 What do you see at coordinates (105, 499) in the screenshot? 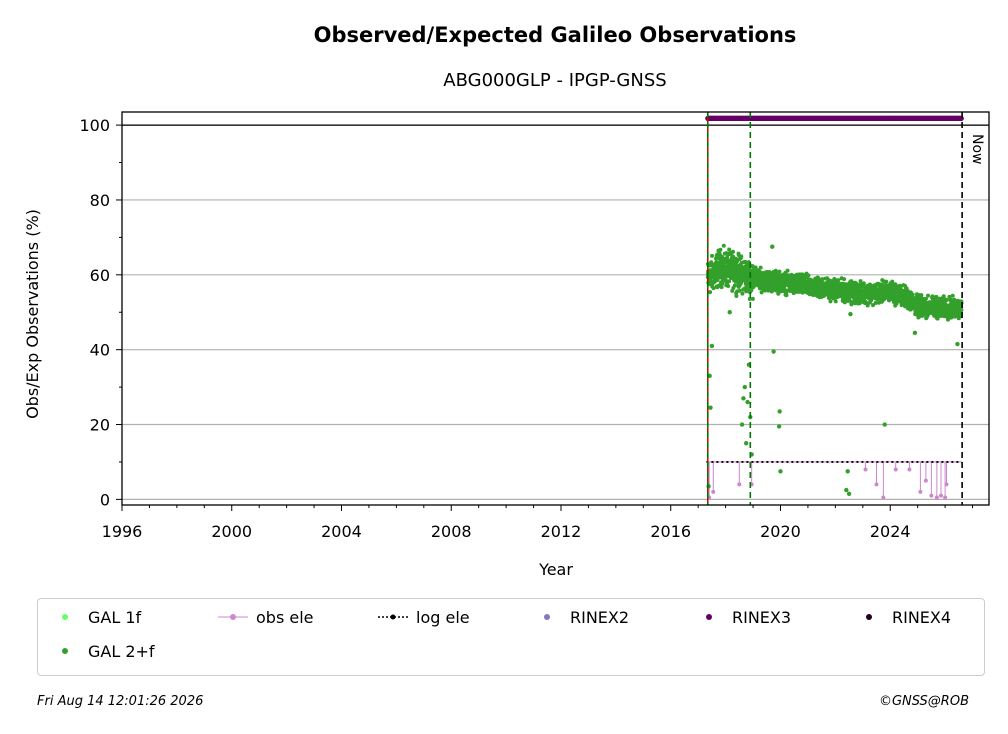
I see `y-tick-label: 0` at bounding box center [105, 499].